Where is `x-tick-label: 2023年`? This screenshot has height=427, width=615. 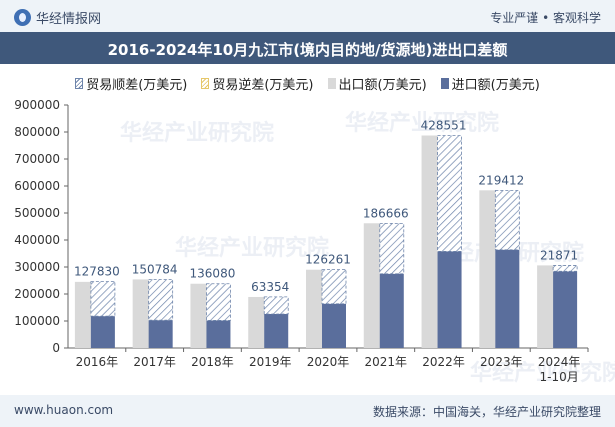
x-tick-label: 2023年 is located at coordinates (501, 362).